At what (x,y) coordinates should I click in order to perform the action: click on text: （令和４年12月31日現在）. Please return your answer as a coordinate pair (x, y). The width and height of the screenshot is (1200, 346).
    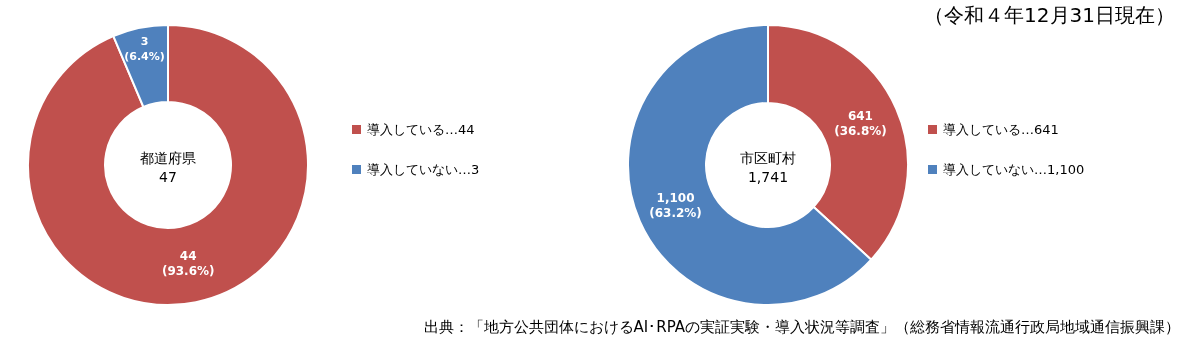
    Looking at the image, I should click on (1049, 15).